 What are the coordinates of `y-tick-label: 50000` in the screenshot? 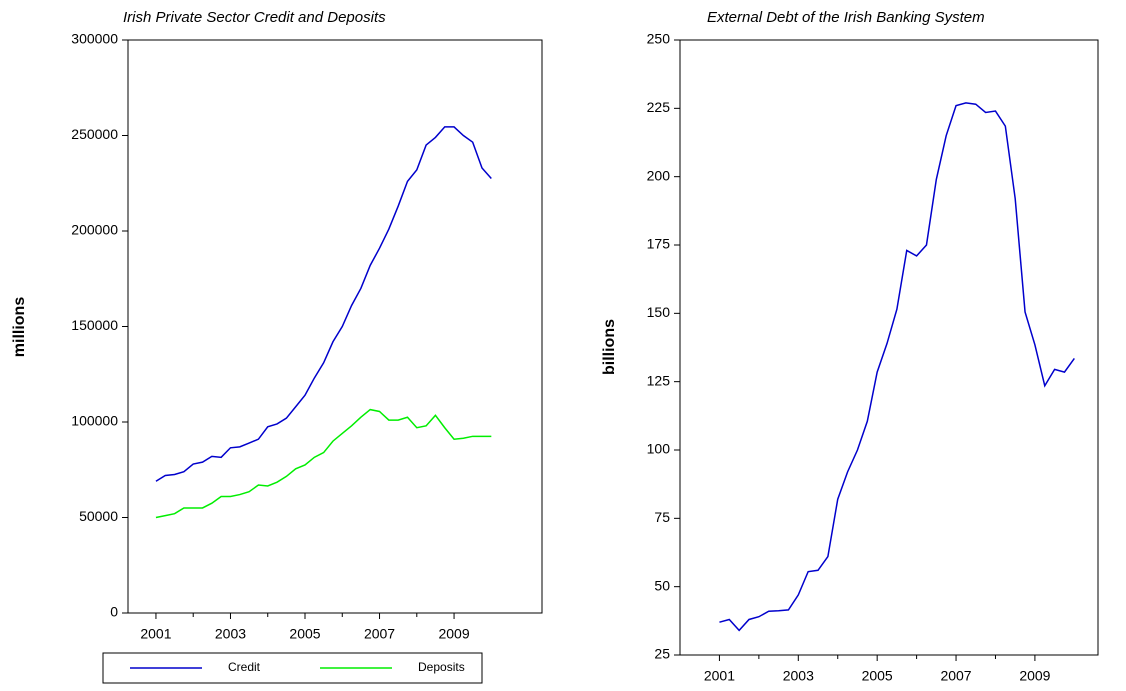 It's located at (98, 516).